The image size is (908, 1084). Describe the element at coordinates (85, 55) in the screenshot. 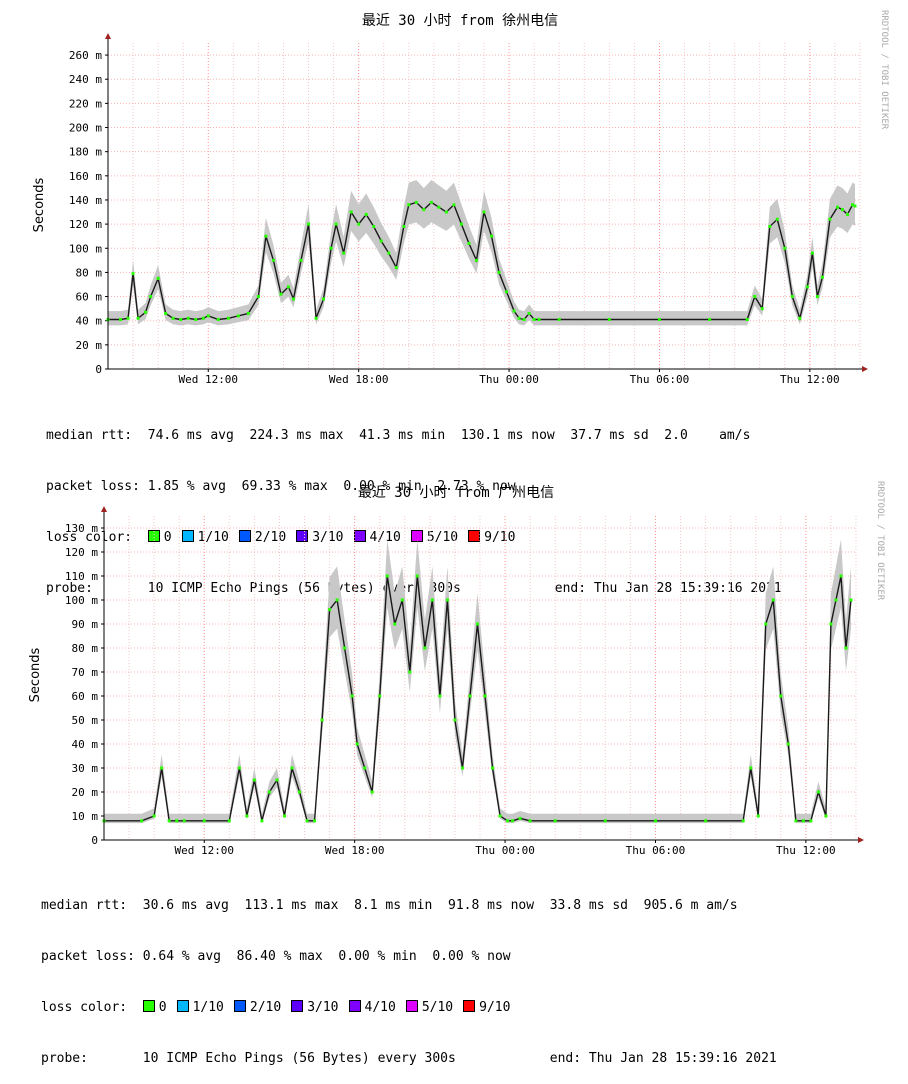

I see `y-tick-label: 260 m` at that location.